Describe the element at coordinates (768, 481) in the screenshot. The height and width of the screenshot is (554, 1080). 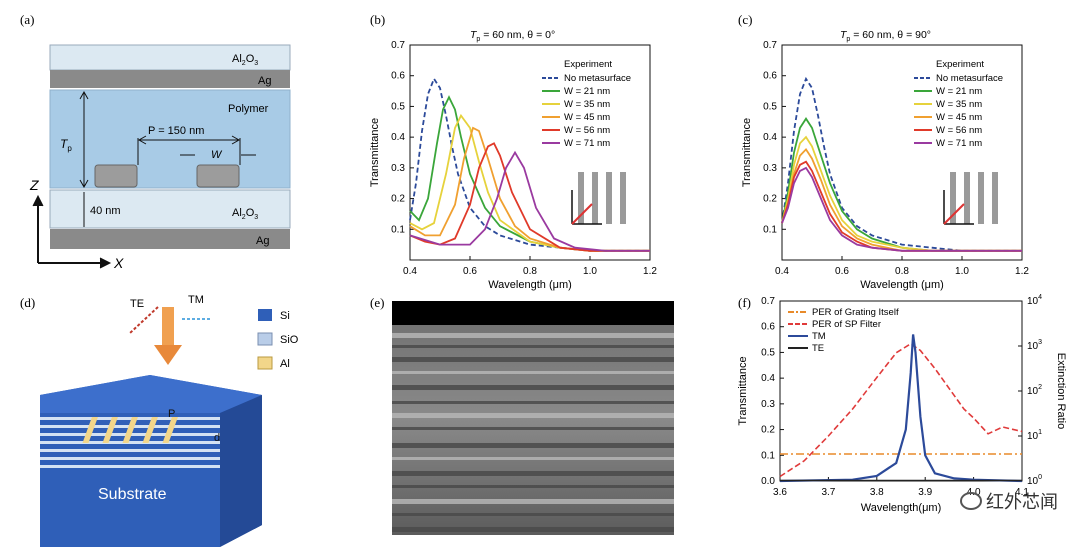
I see `y-tick-label: 0.0` at that location.